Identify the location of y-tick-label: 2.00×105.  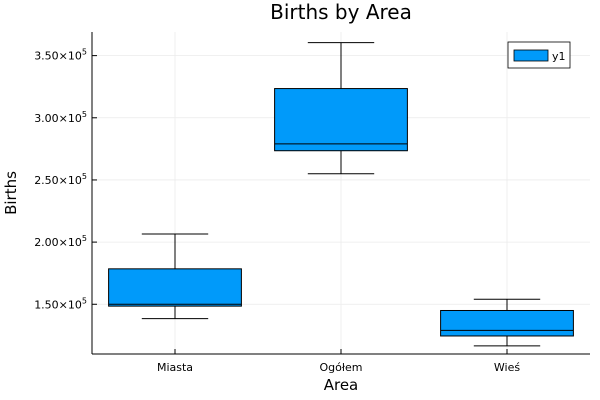
(60, 241).